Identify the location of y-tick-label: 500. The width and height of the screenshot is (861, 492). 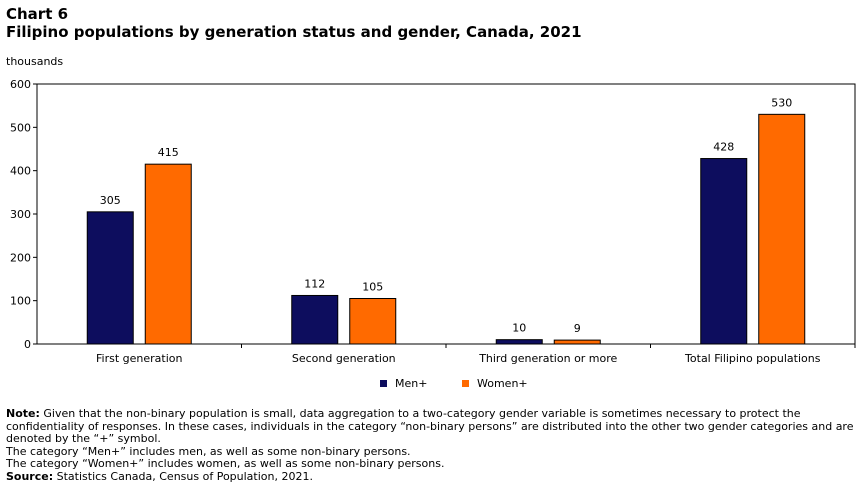
(20, 127).